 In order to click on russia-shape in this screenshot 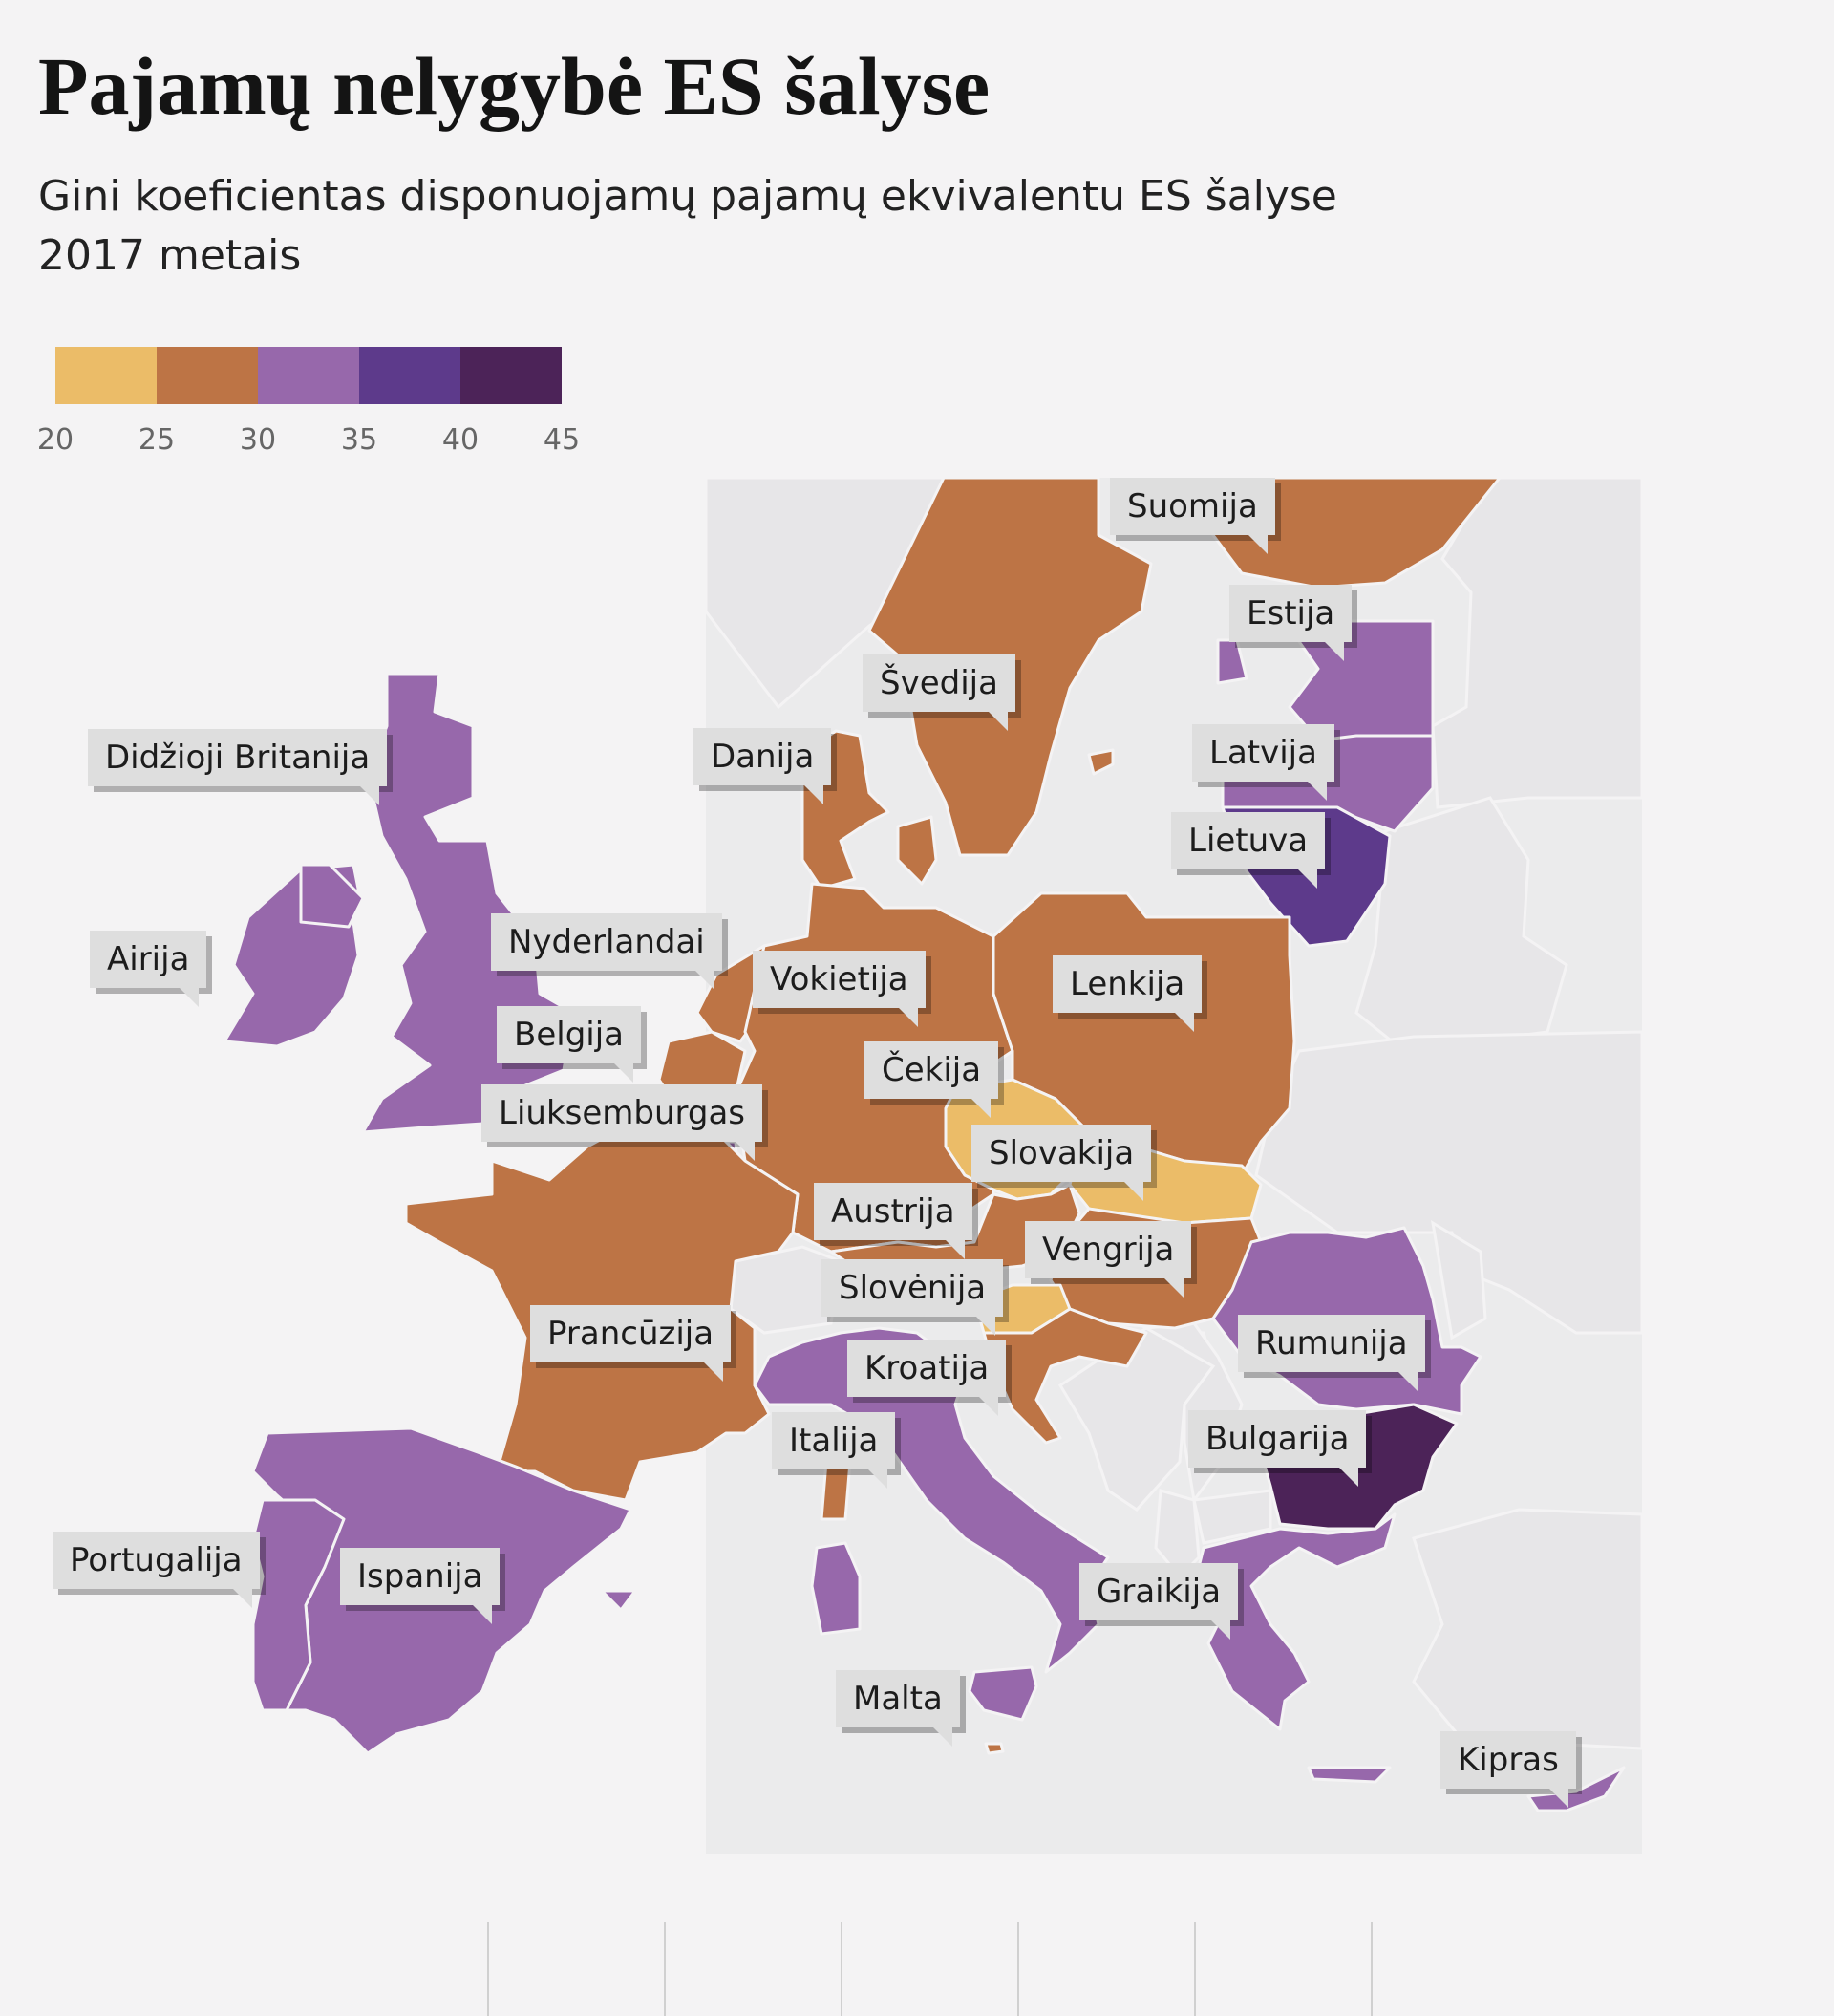, I will do `click(1537, 642)`.